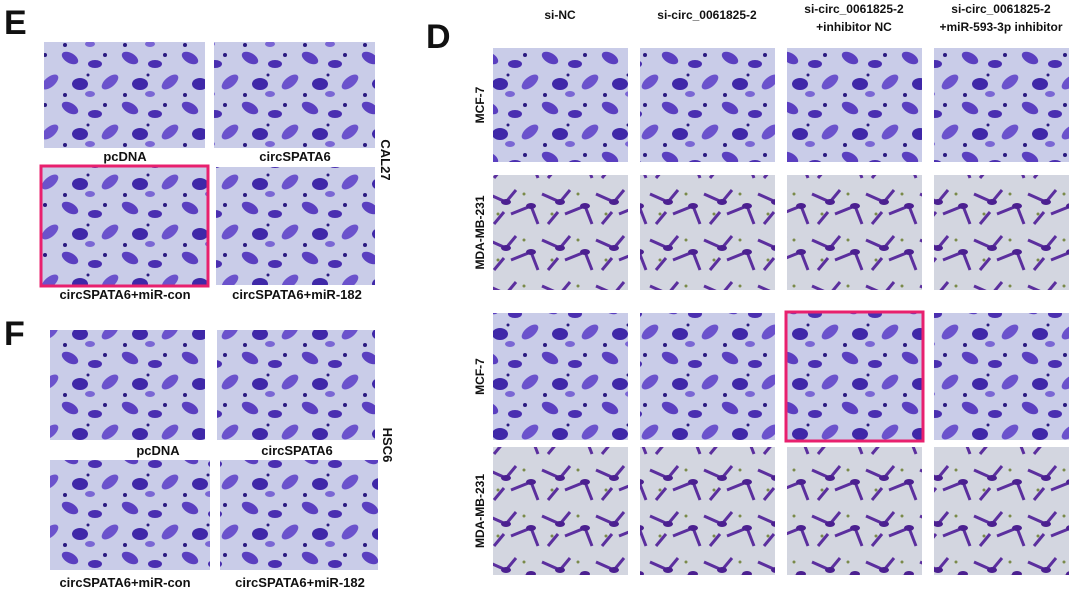 The height and width of the screenshot is (601, 1080). Describe the element at coordinates (15, 23) in the screenshot. I see `panel-letter: E` at that location.